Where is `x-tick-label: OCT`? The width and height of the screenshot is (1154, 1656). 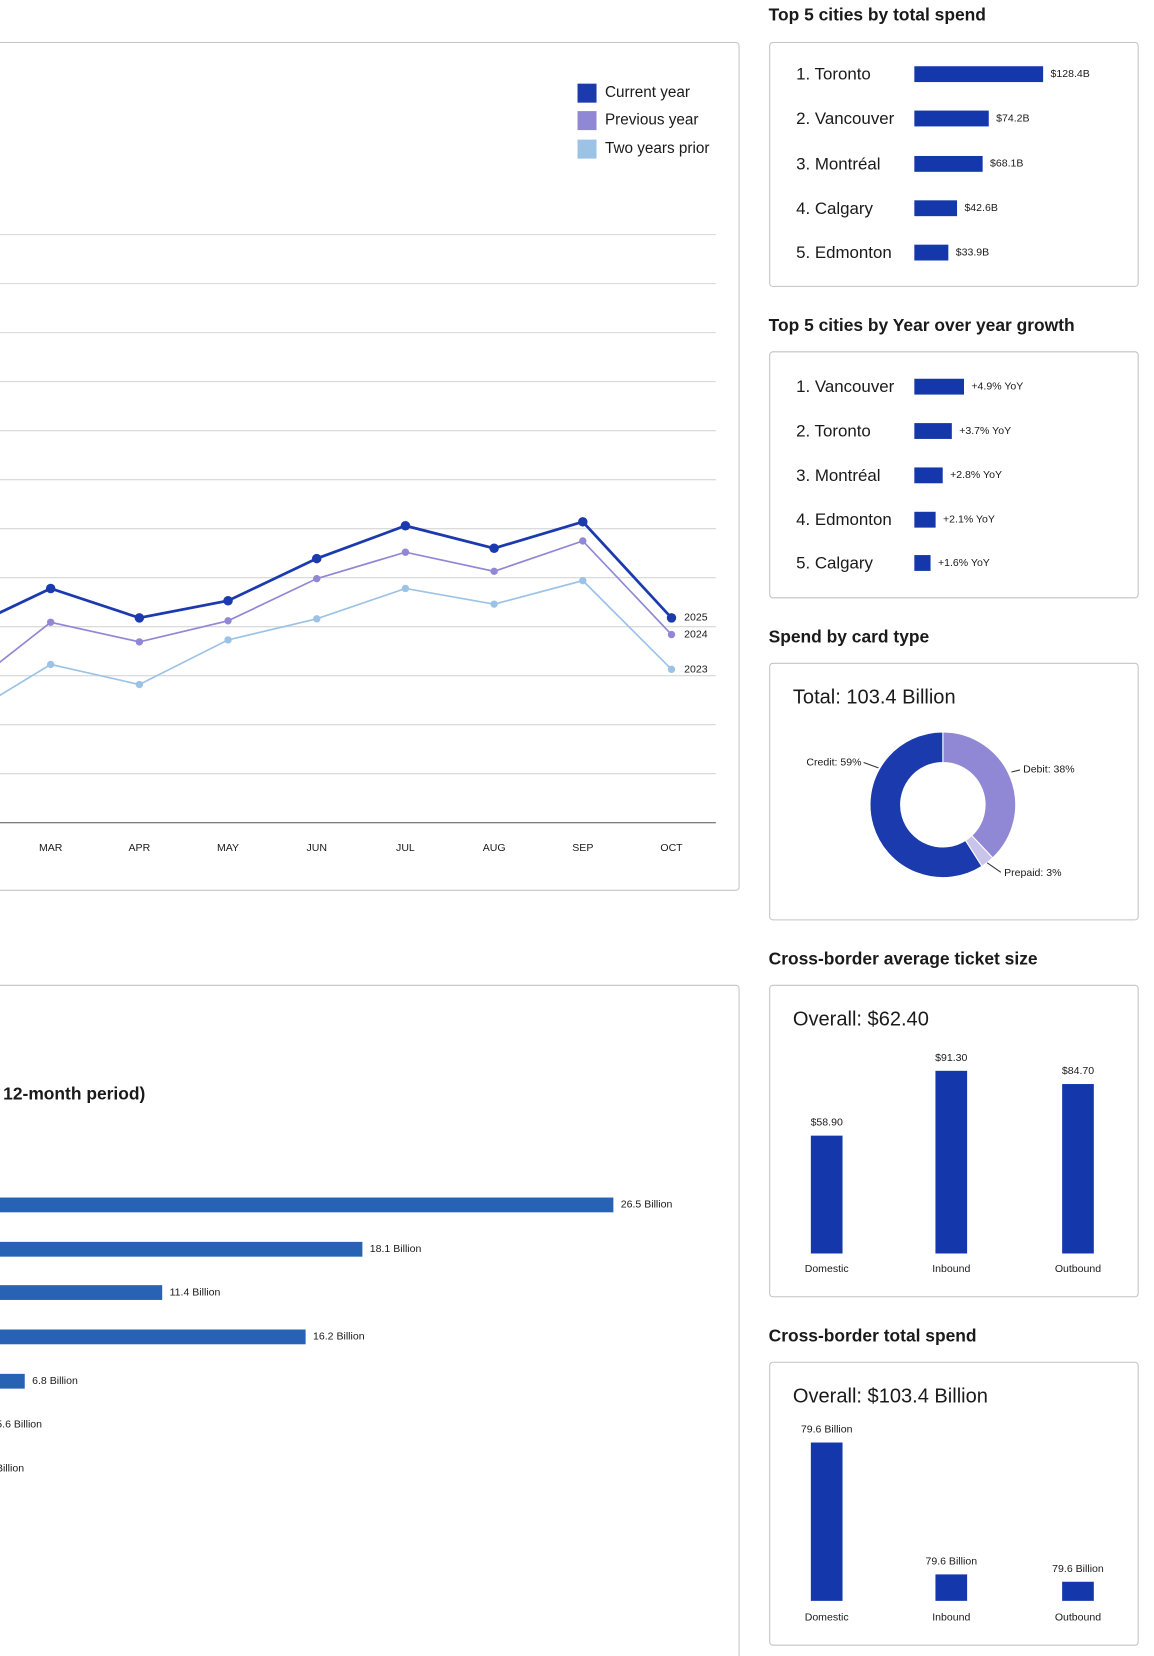 x-tick-label: OCT is located at coordinates (671, 848).